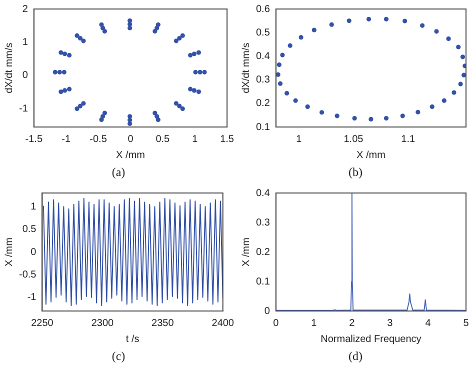  I want to click on x-tick-label: 4, so click(428, 323).